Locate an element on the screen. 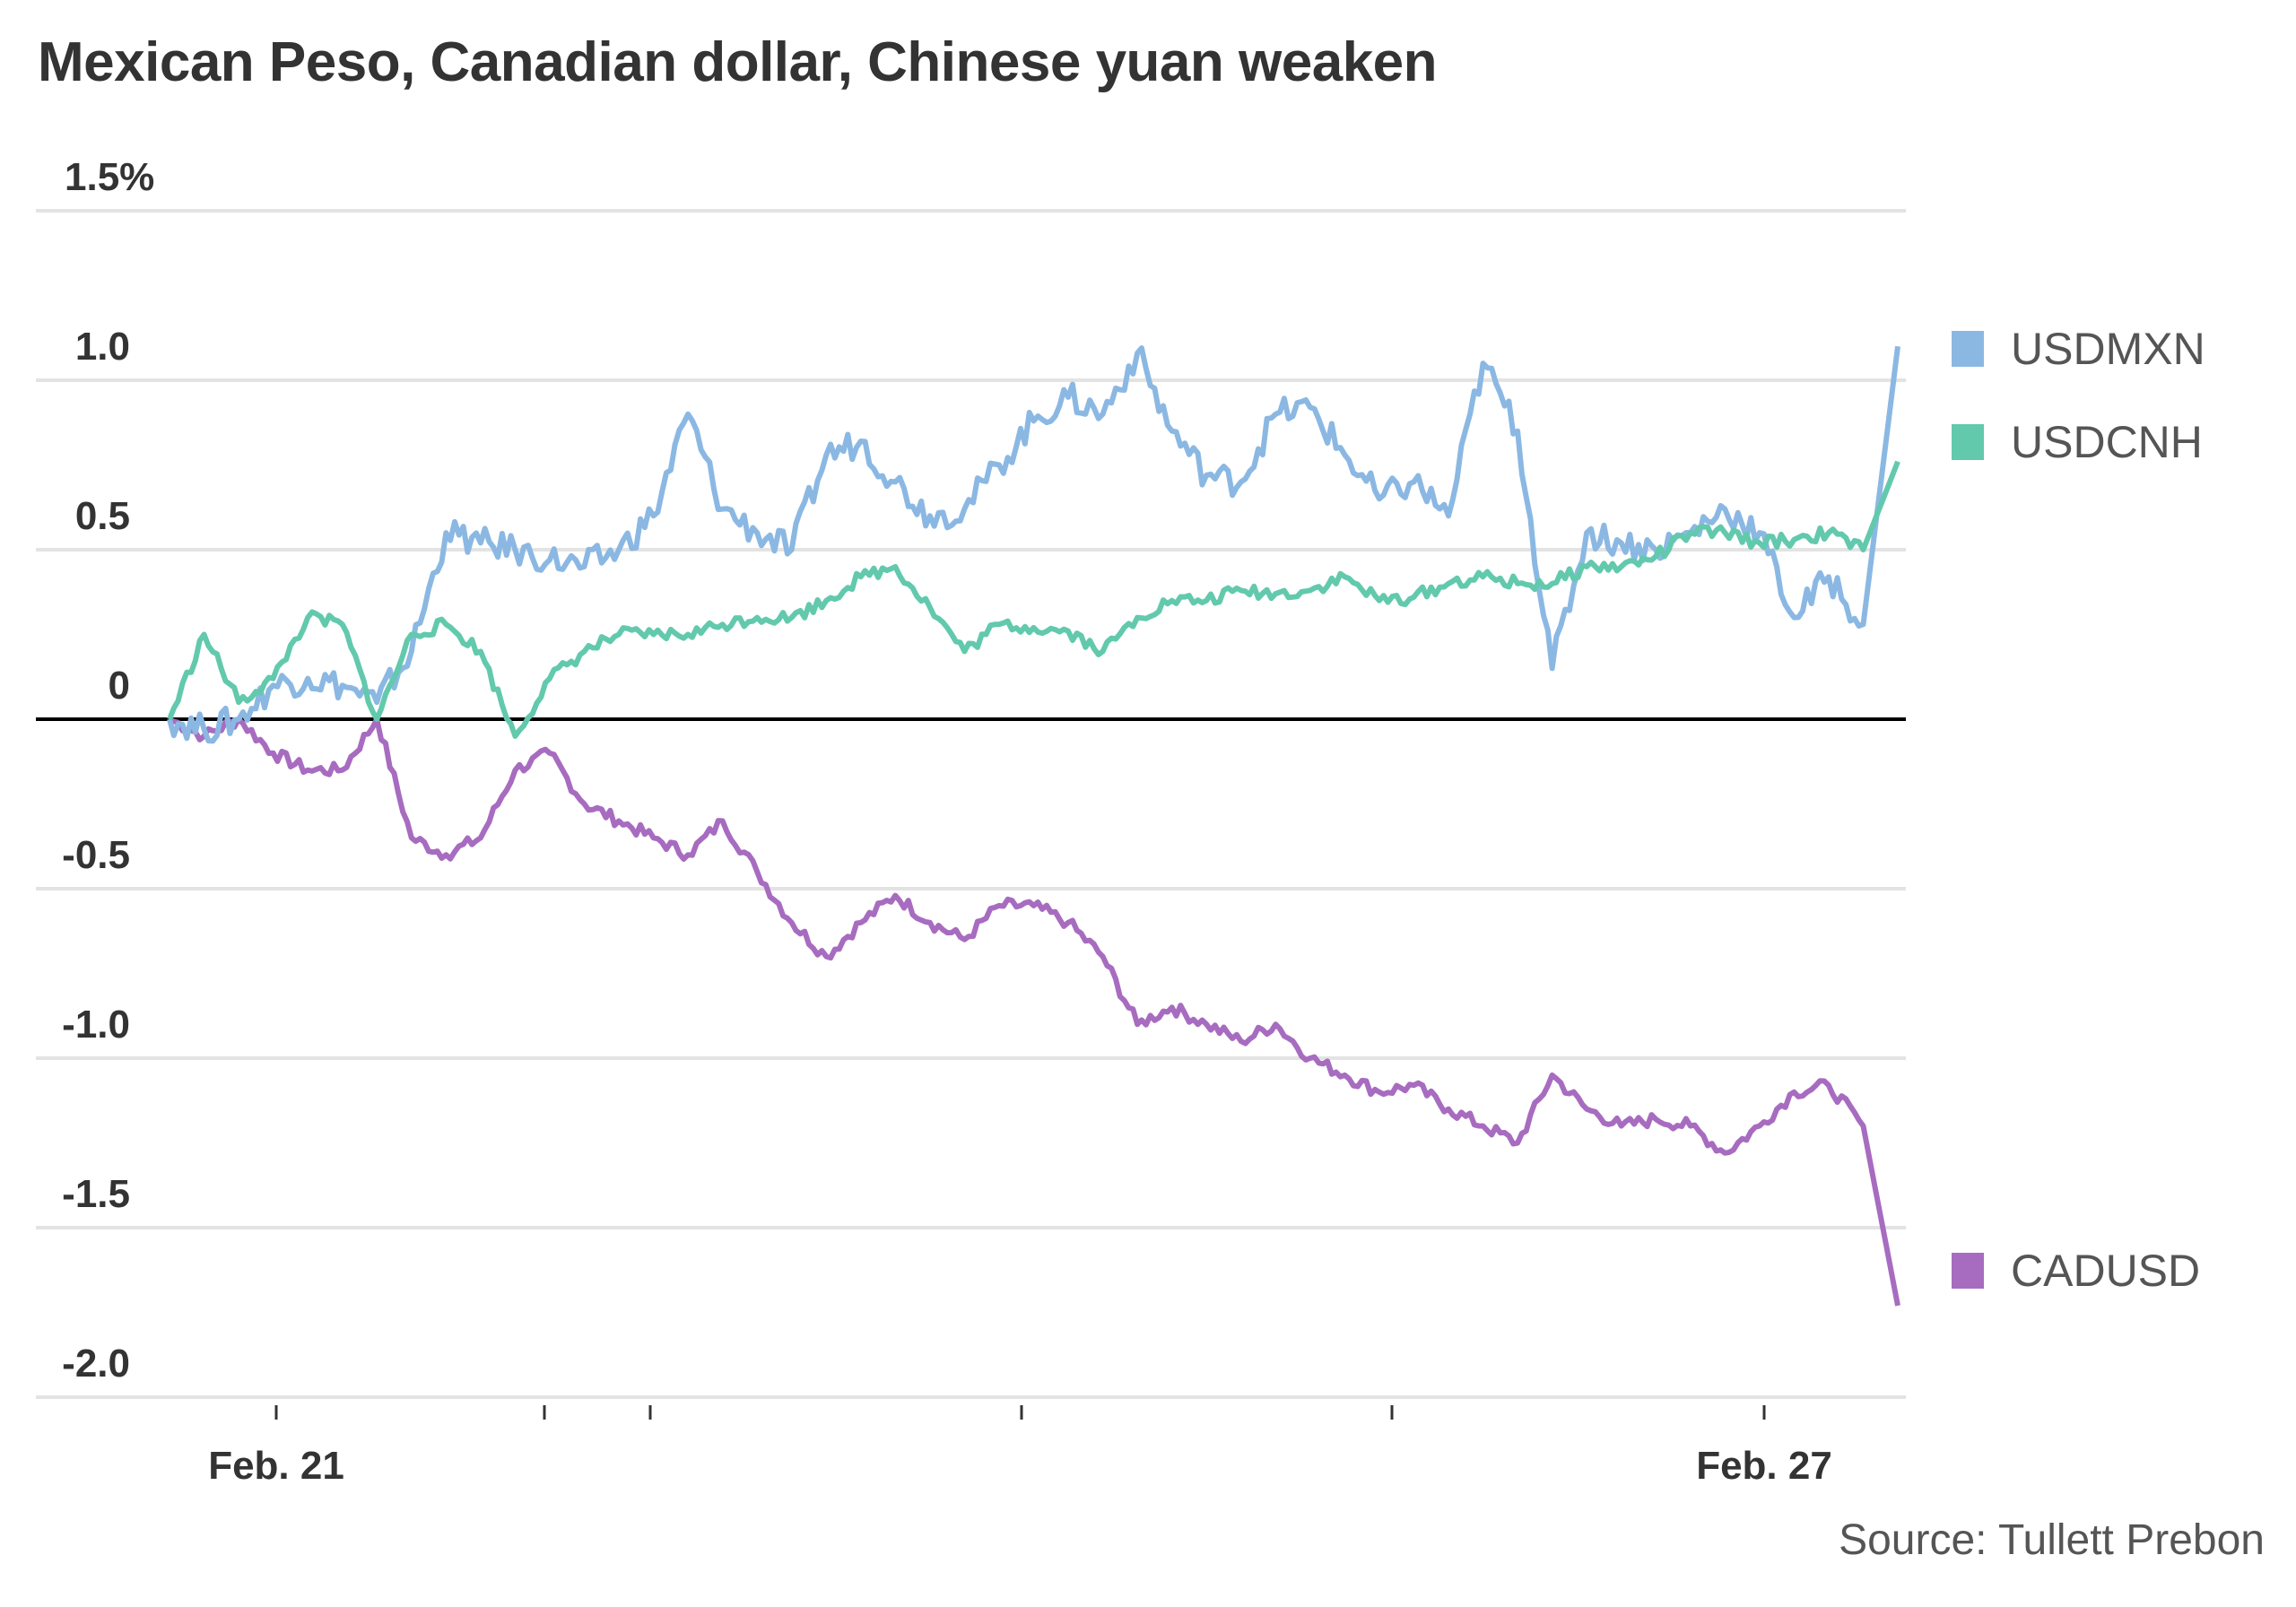 This screenshot has height=1607, width=2296. source-note: Source: Tullett Prebon is located at coordinates (2052, 1540).